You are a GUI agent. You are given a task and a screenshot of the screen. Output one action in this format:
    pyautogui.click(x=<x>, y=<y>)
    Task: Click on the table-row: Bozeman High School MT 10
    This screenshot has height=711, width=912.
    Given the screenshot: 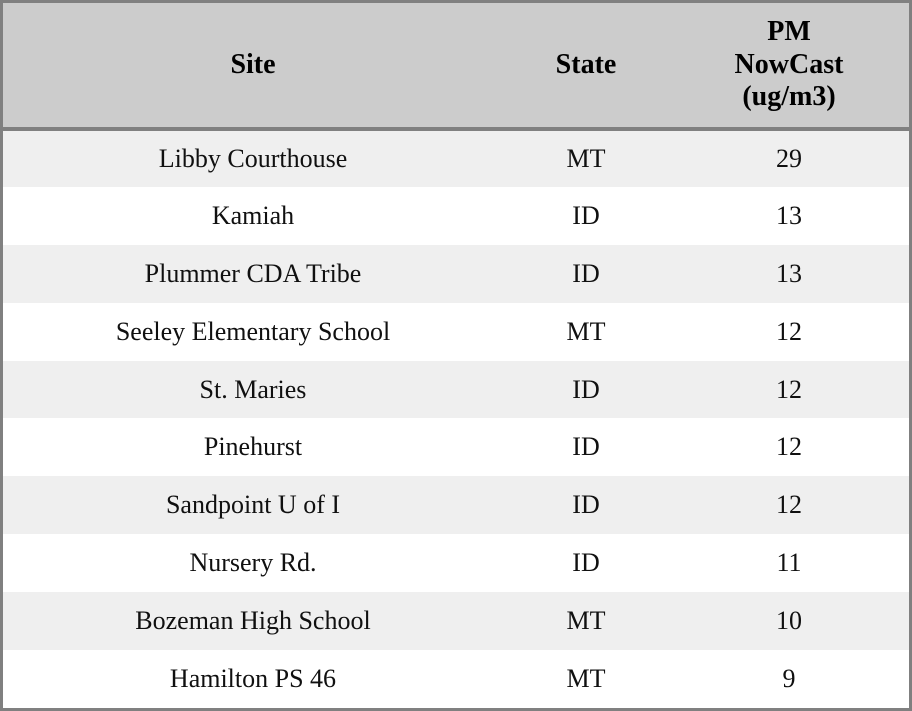 What is the action you would take?
    pyautogui.click(x=456, y=621)
    